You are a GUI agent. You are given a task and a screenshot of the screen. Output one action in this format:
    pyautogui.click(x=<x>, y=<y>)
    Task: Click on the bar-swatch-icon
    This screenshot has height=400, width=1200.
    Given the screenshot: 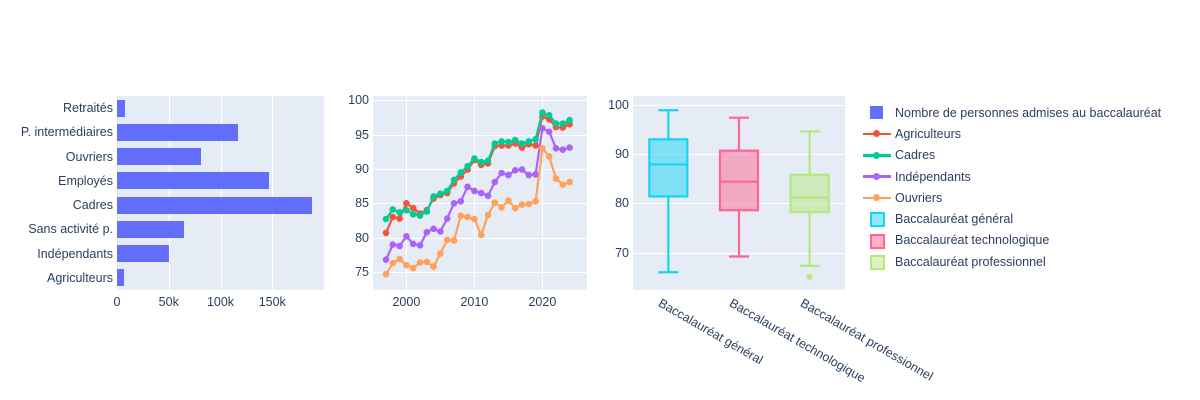 What is the action you would take?
    pyautogui.click(x=877, y=112)
    